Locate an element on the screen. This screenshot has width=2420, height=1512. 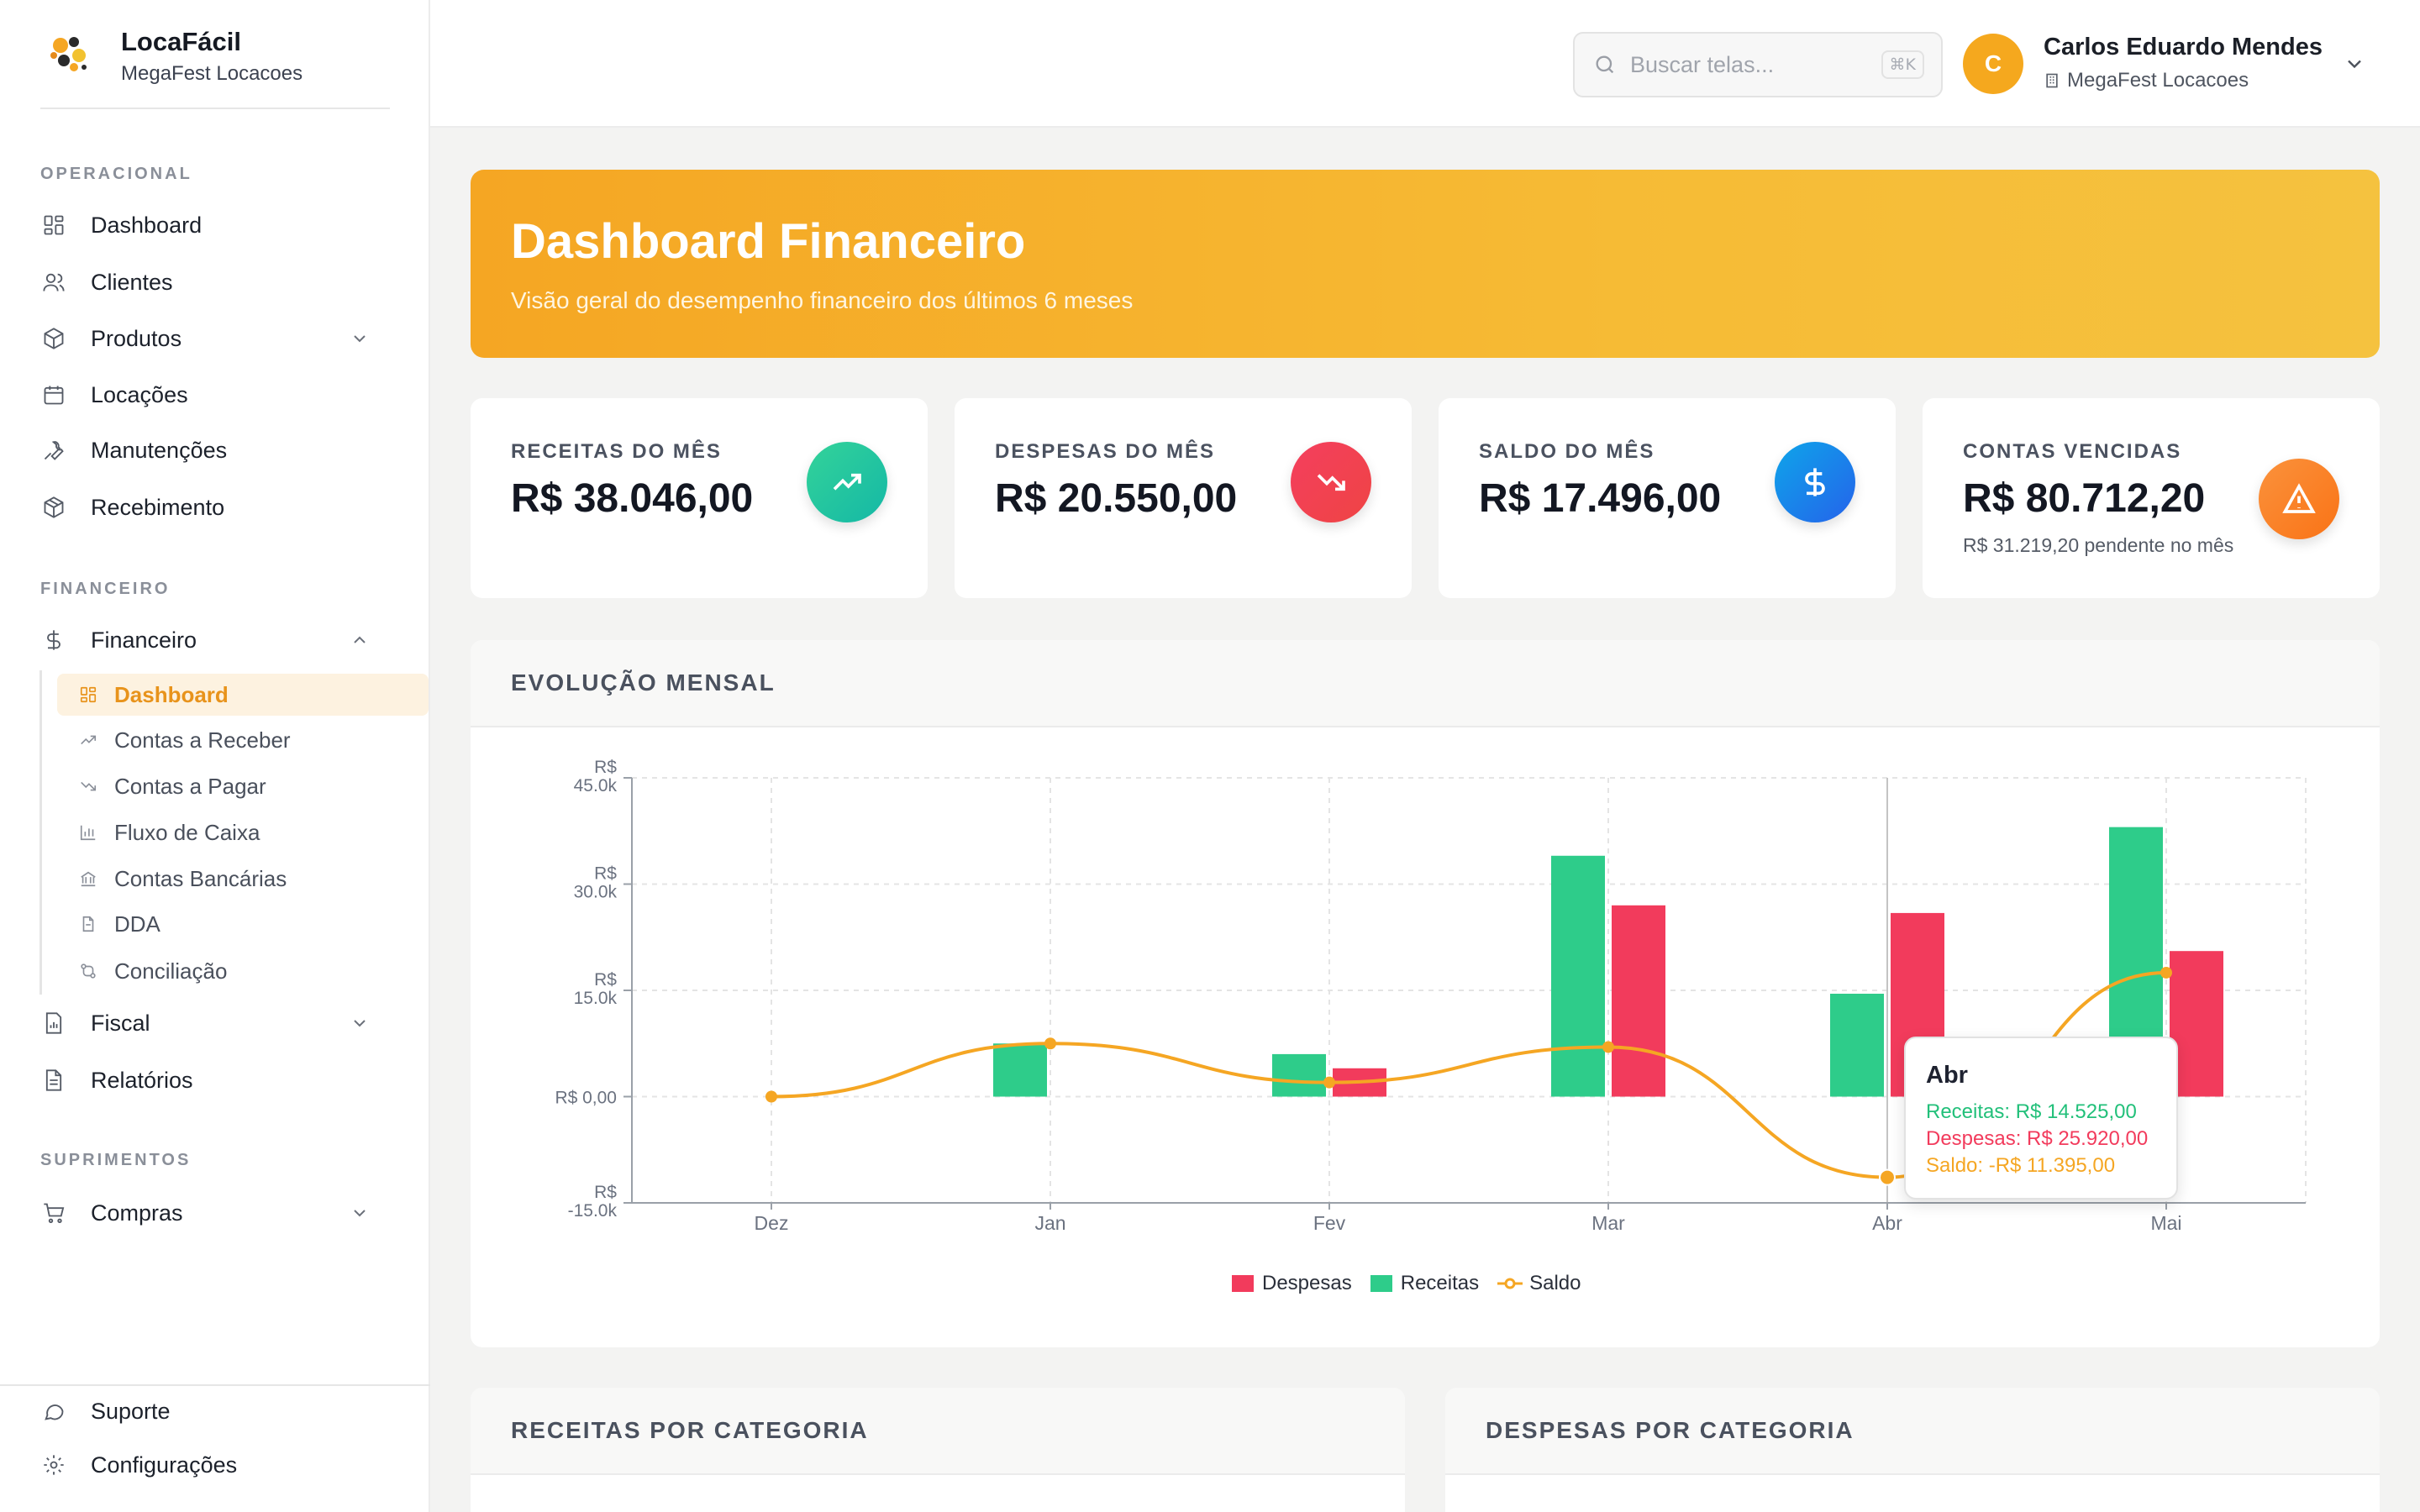
y-tick-label: 15.0k is located at coordinates (596, 998).